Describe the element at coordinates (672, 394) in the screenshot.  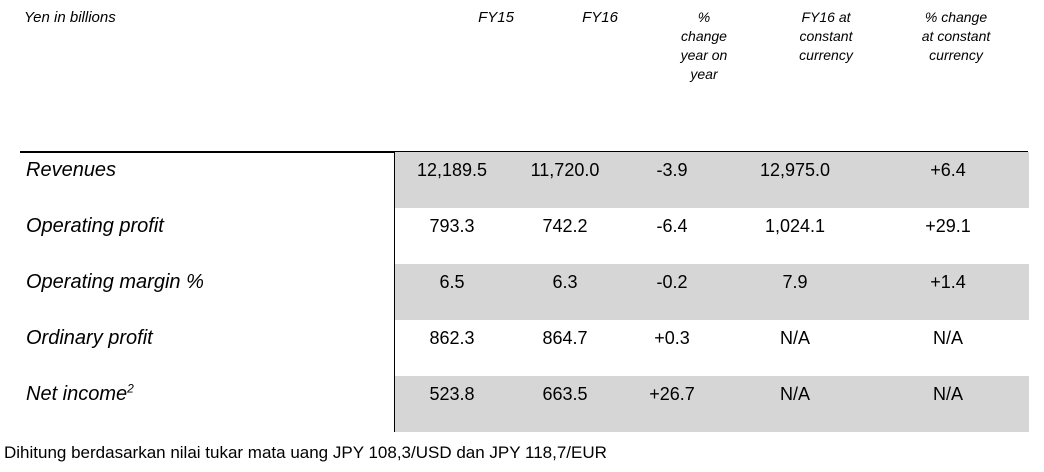
I see `cell-pct-change: +26.7` at that location.